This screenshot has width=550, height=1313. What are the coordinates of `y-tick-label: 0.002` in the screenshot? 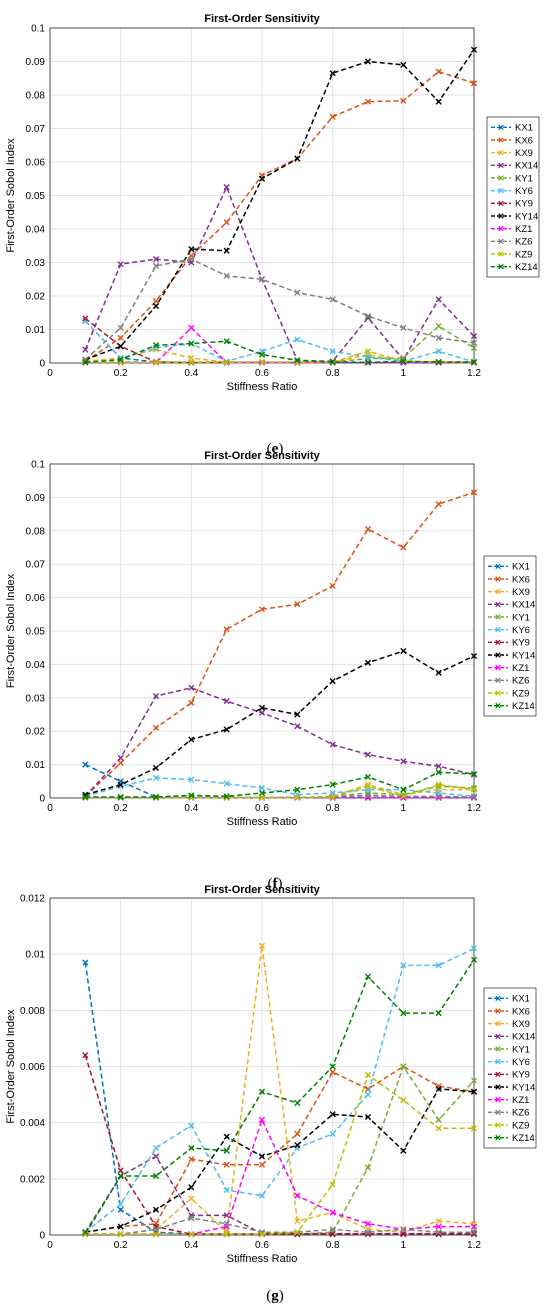 It's located at (32, 1179).